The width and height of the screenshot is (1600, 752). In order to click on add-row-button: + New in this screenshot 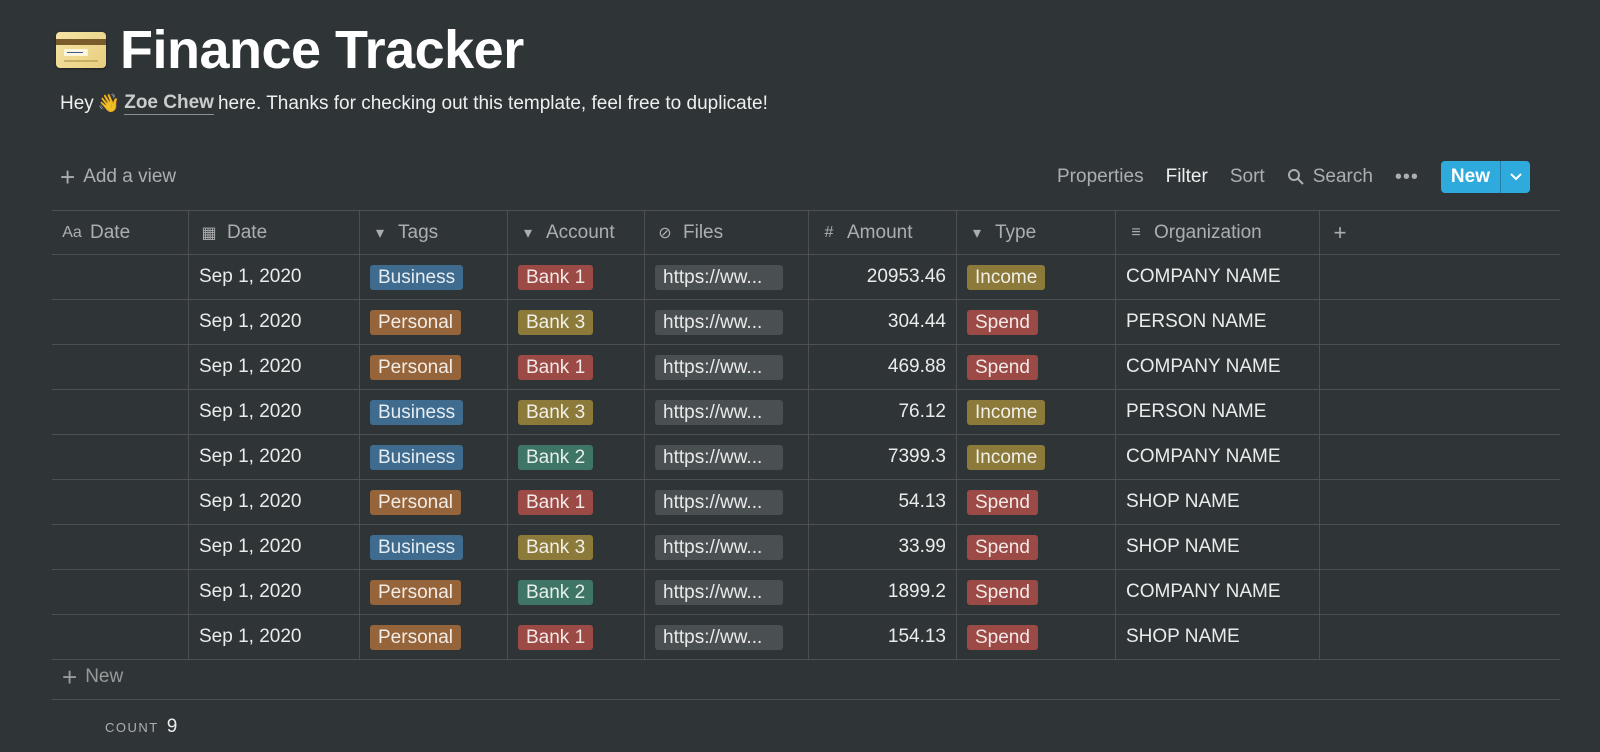, I will do `click(806, 677)`.